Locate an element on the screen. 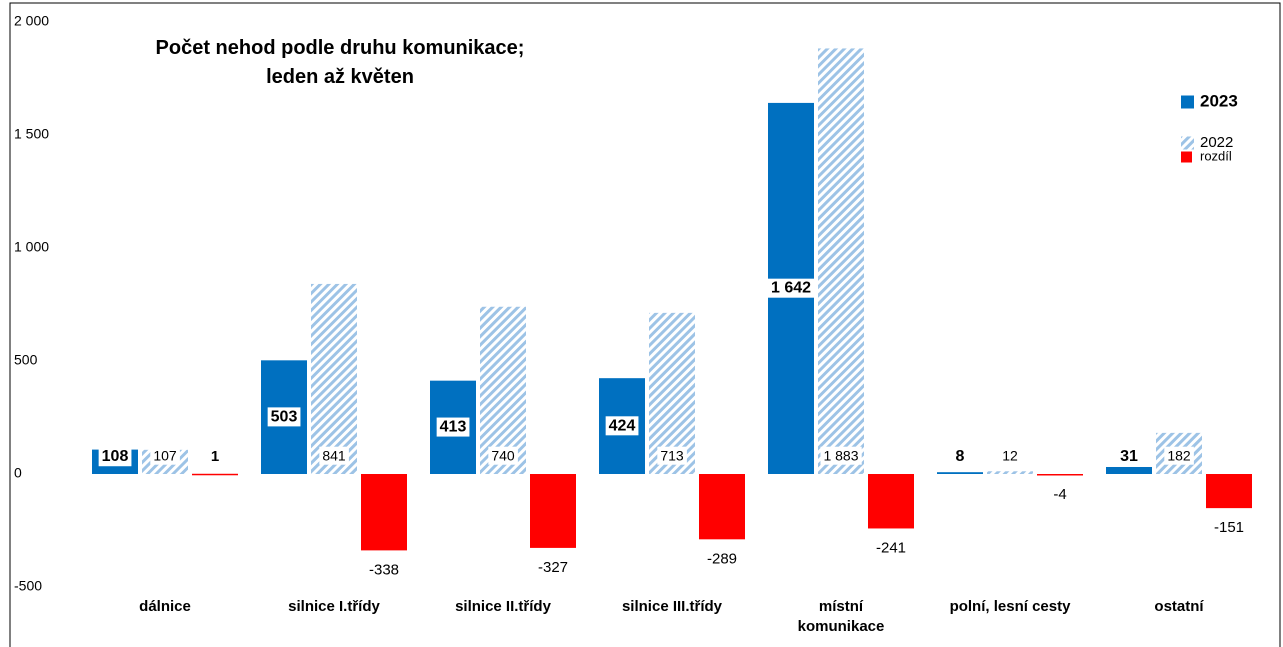  data-label: 713 is located at coordinates (672, 456).